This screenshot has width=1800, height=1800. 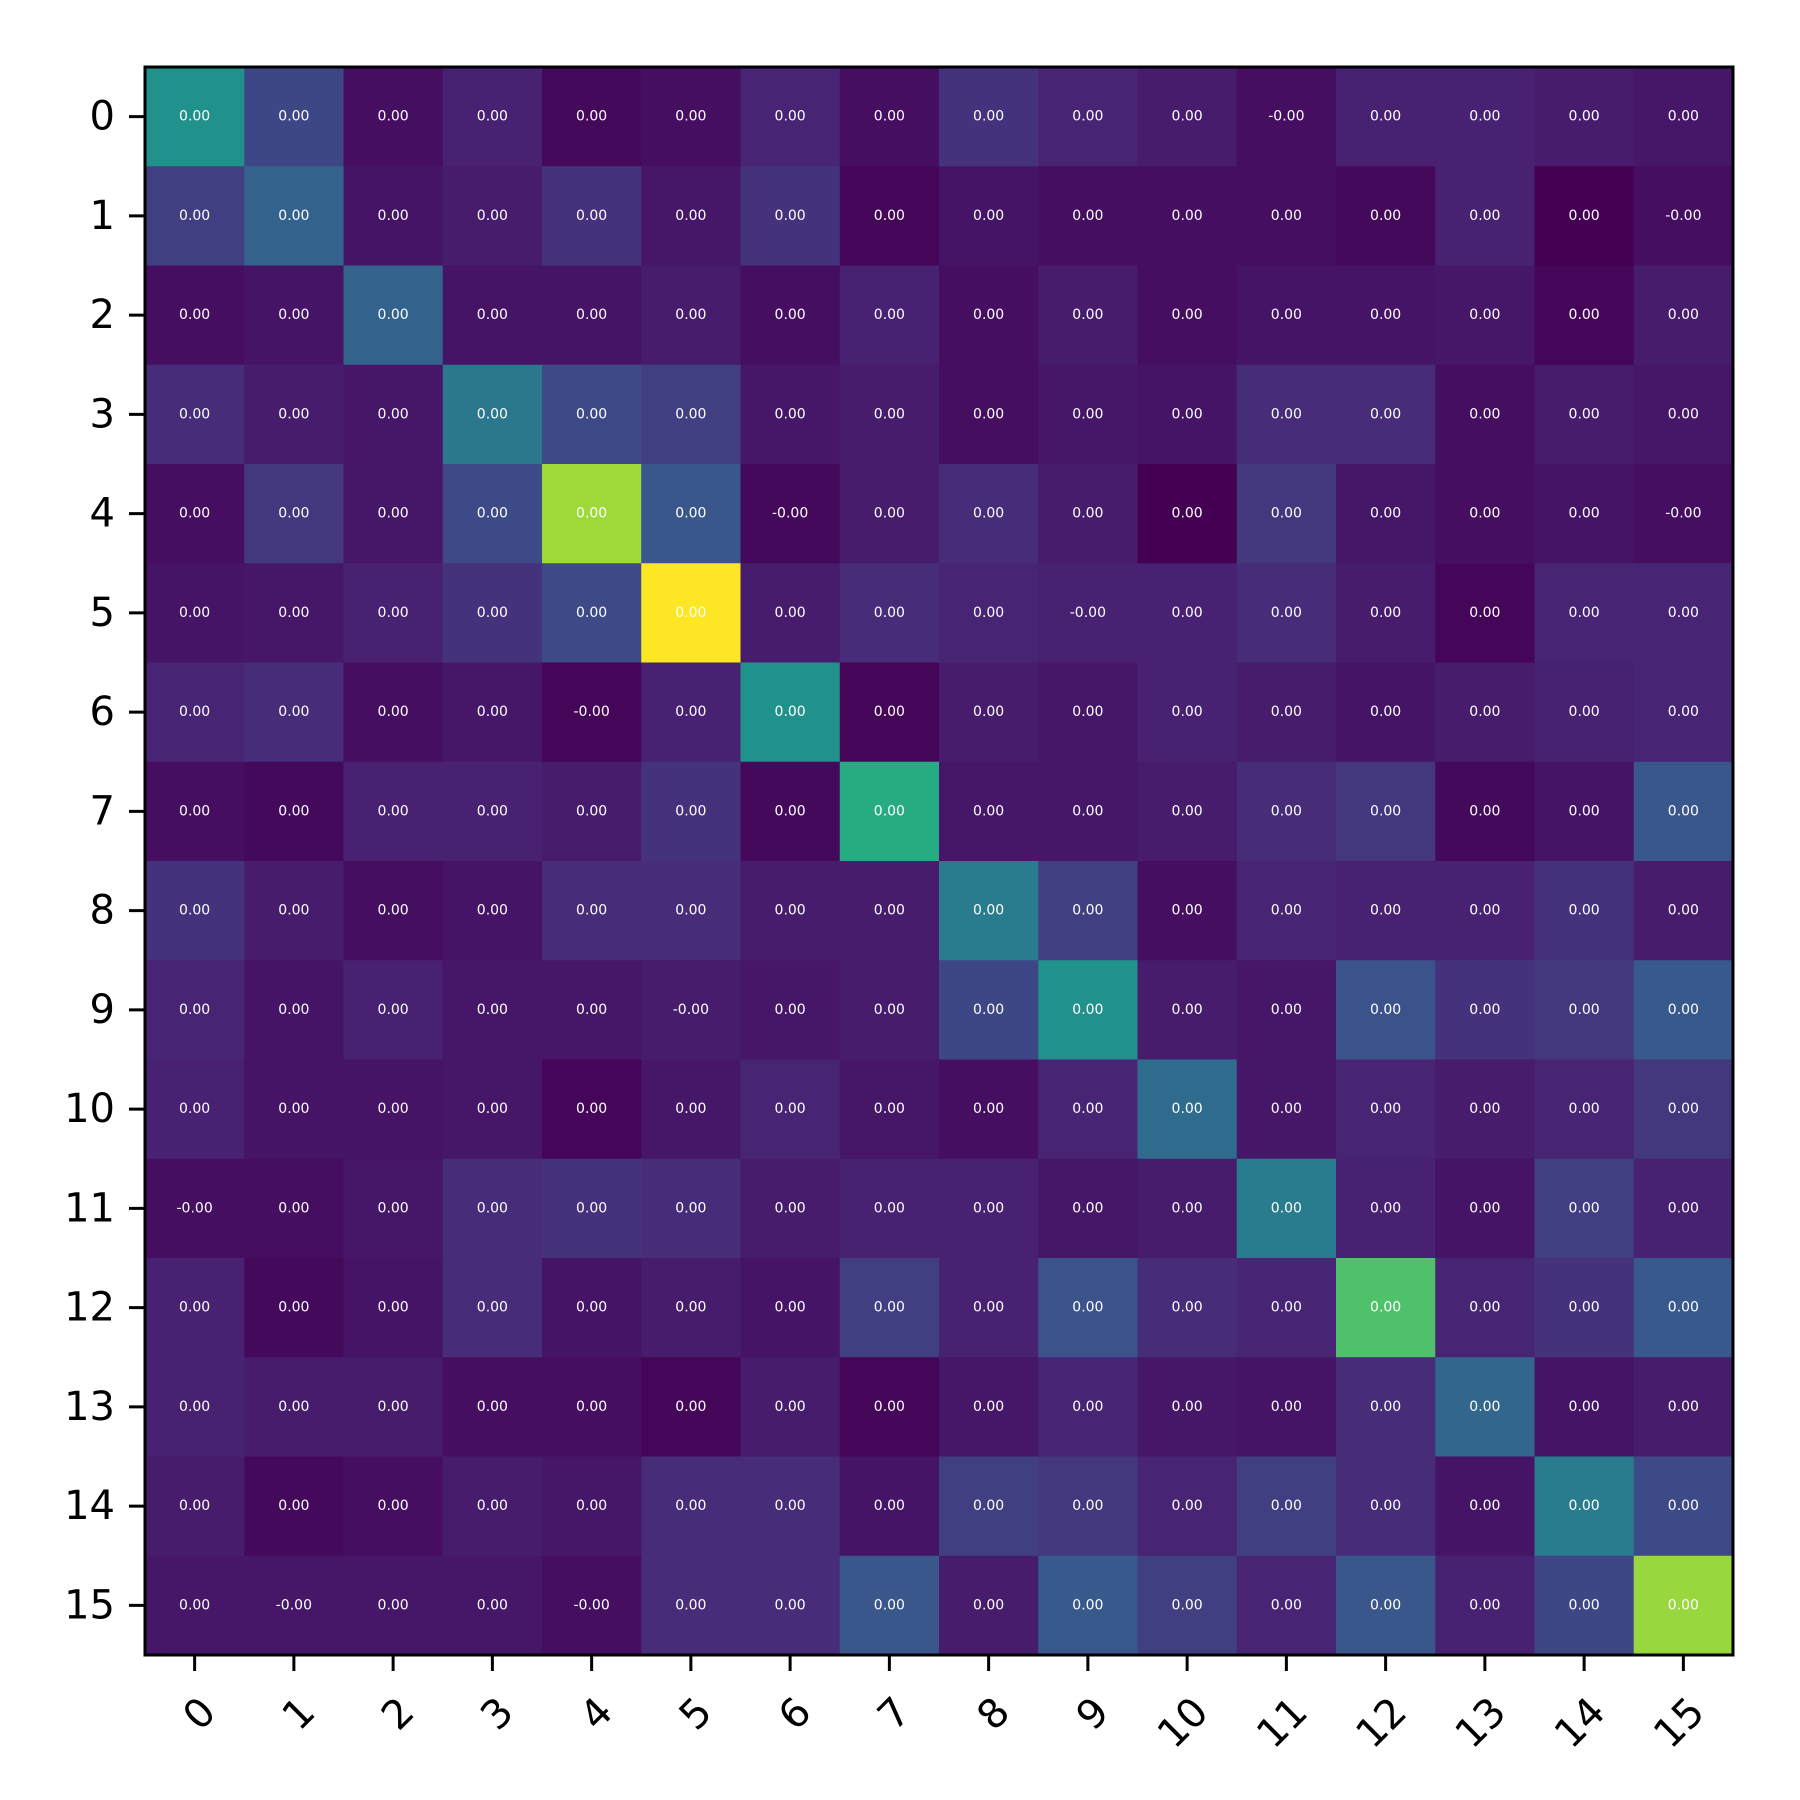 What do you see at coordinates (1385, 1407) in the screenshot?
I see `cell-value-label-13-12: 0.00` at bounding box center [1385, 1407].